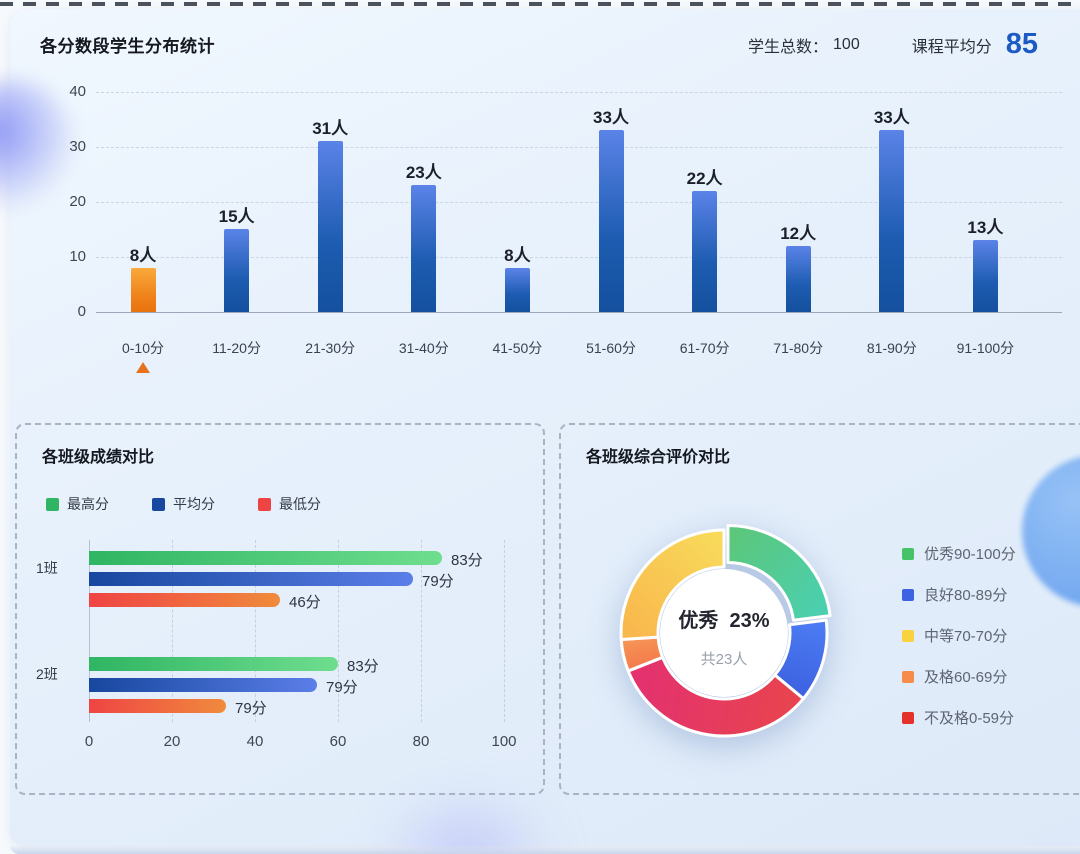  What do you see at coordinates (47, 568) in the screenshot?
I see `y-axis-category-label: 1班` at bounding box center [47, 568].